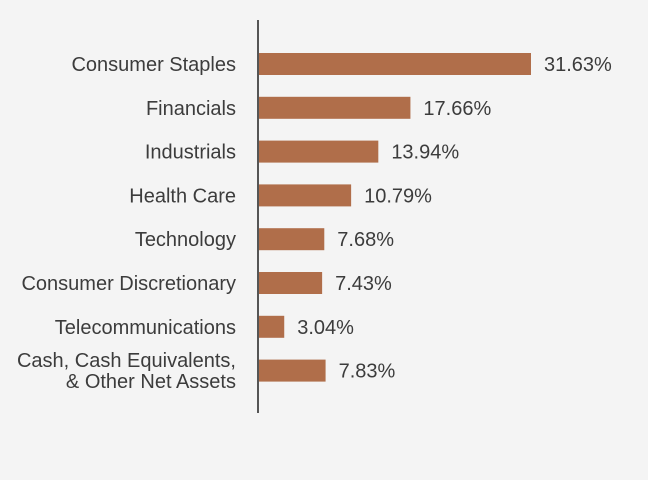 The width and height of the screenshot is (648, 480). I want to click on value-label-2: 13.94%, so click(425, 153).